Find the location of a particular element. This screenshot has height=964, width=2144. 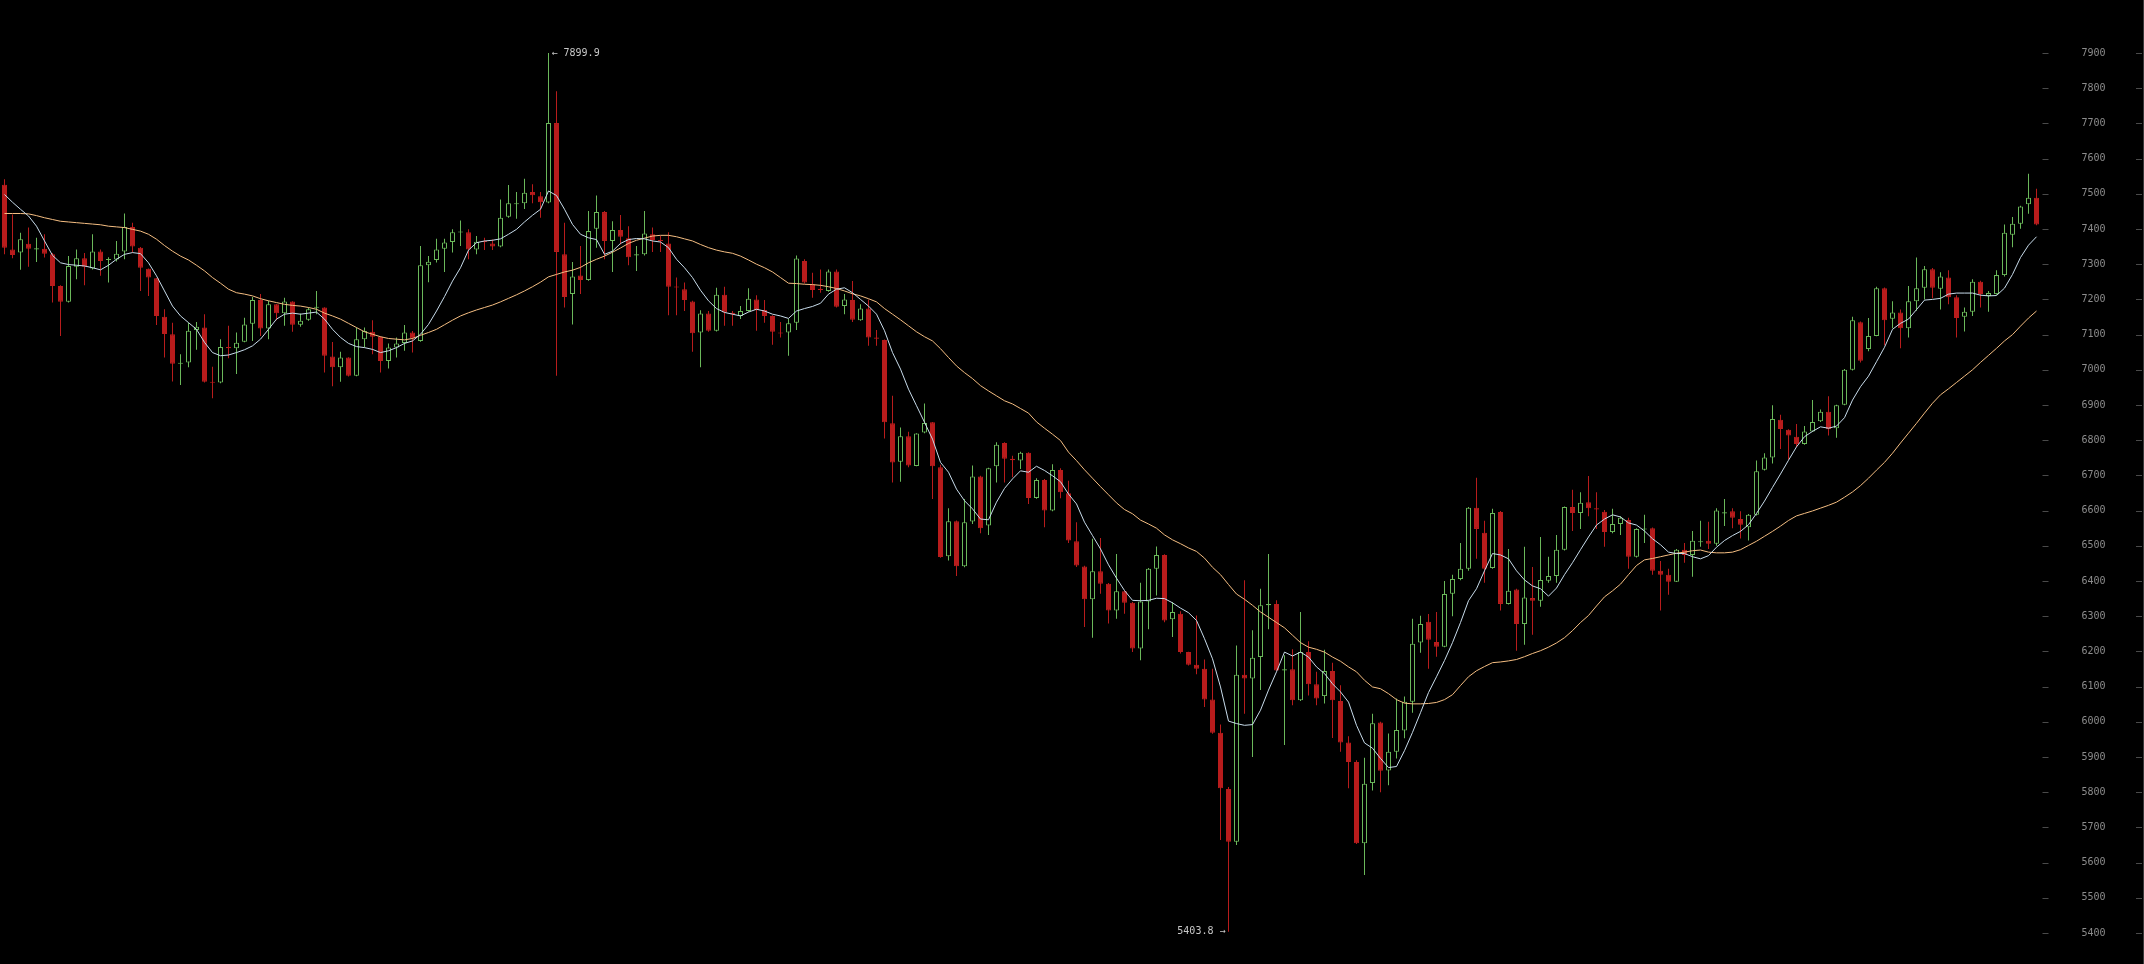

y-tick-label: 5600 is located at coordinates (2093, 862).